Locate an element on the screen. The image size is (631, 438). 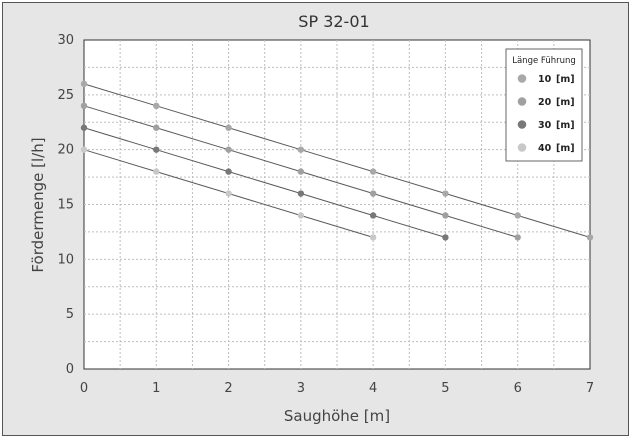
legend-label: 10 is located at coordinates (545, 79).